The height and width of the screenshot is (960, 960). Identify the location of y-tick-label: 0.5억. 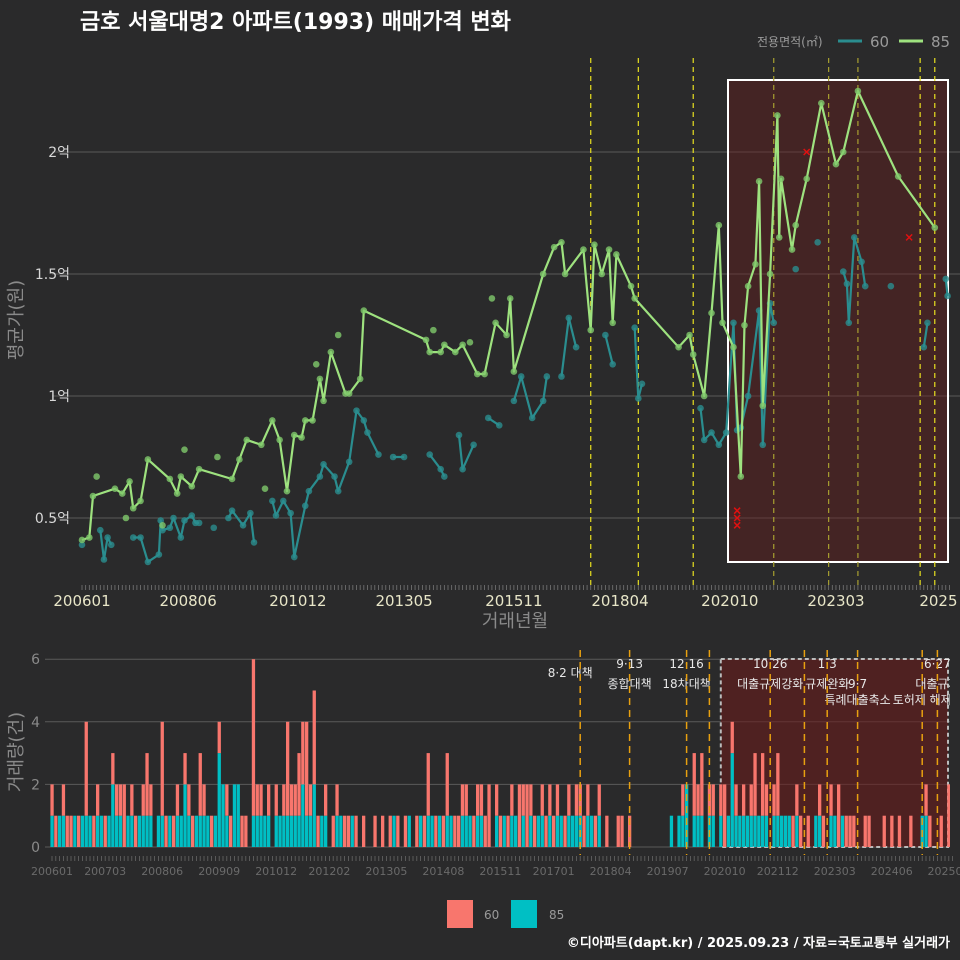
(52, 519).